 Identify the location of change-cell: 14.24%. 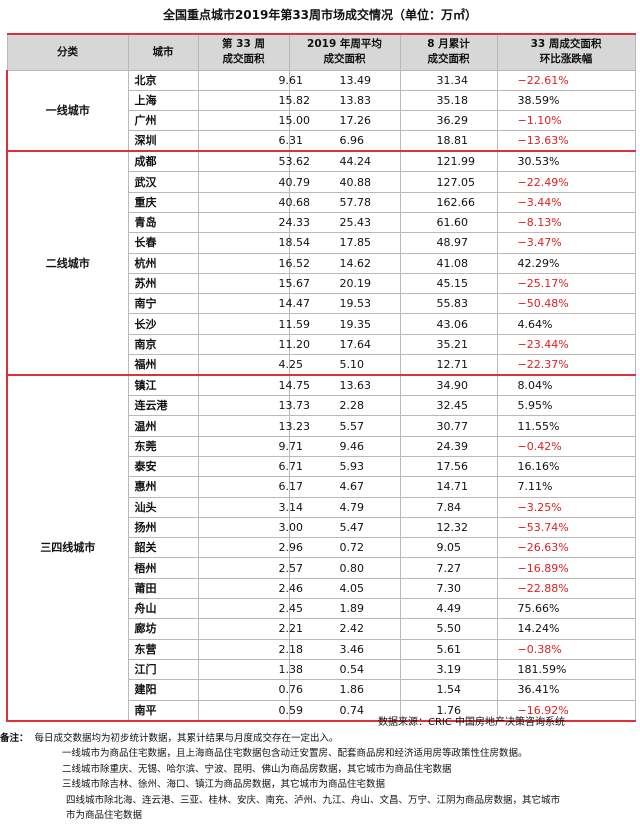
(566, 629).